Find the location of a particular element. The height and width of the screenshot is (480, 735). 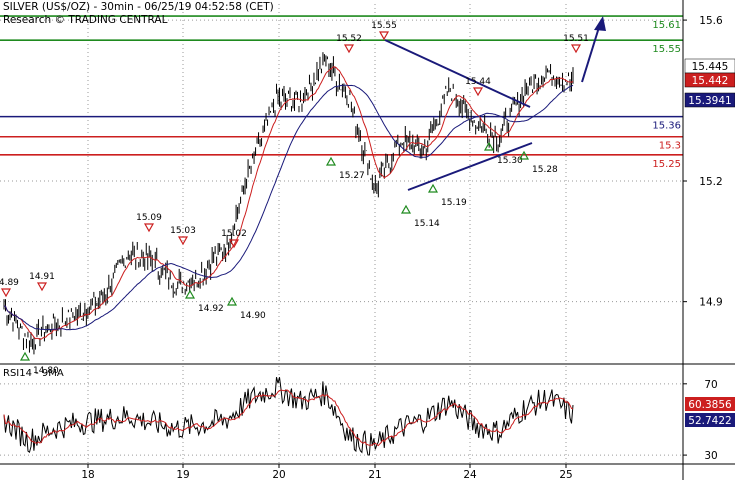

rsi-value-label: 60.3856 is located at coordinates (710, 405).